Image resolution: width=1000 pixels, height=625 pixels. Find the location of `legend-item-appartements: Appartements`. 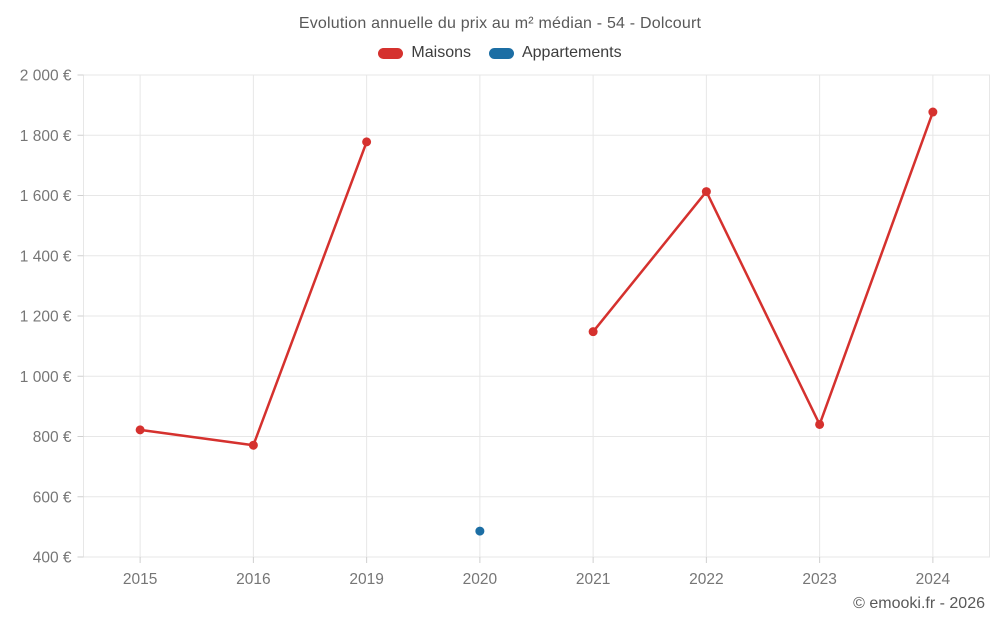

legend-item-appartements: Appartements is located at coordinates (555, 53).